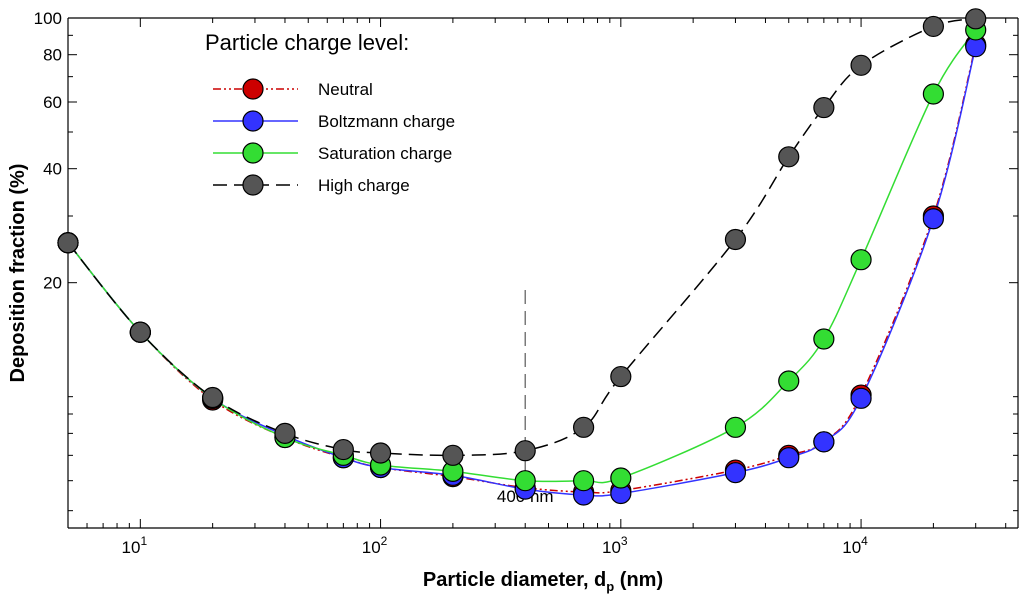  I want to click on x-axis-title: Particle diameter, dp (nm), so click(543, 581).